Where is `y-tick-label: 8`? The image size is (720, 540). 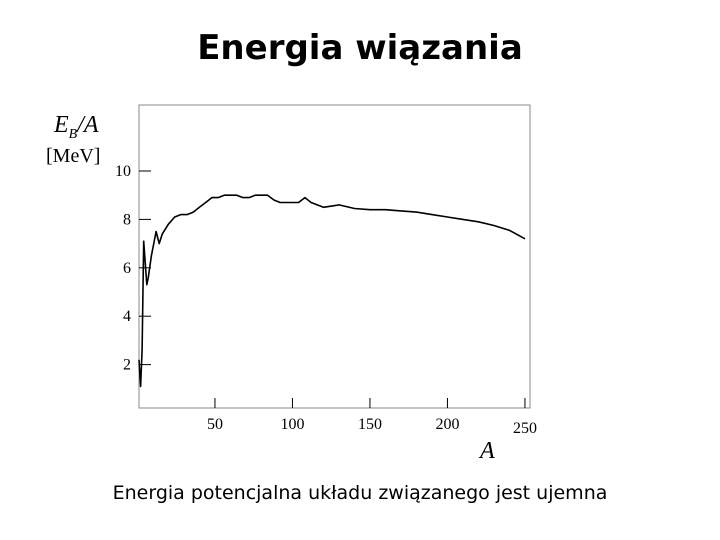 y-tick-label: 8 is located at coordinates (127, 219).